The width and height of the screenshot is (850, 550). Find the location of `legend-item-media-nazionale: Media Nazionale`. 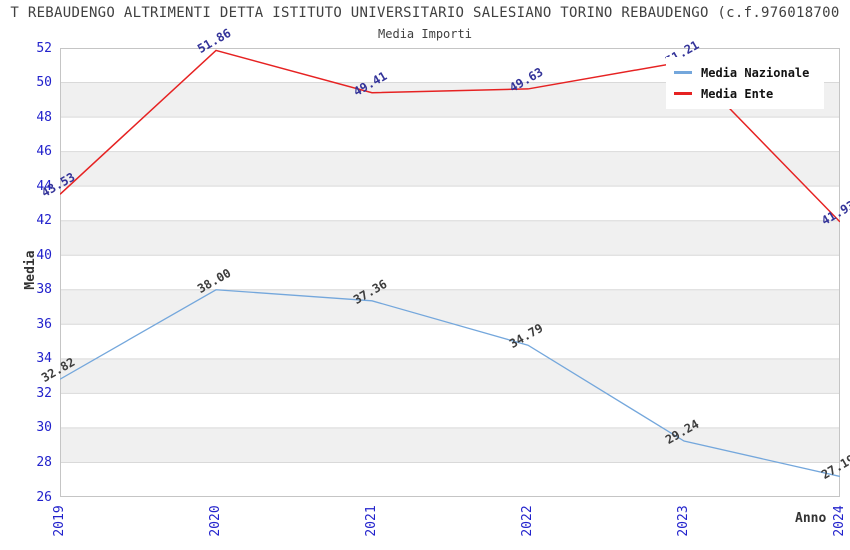

legend-item-media-nazionale: Media Nazionale is located at coordinates (749, 72).